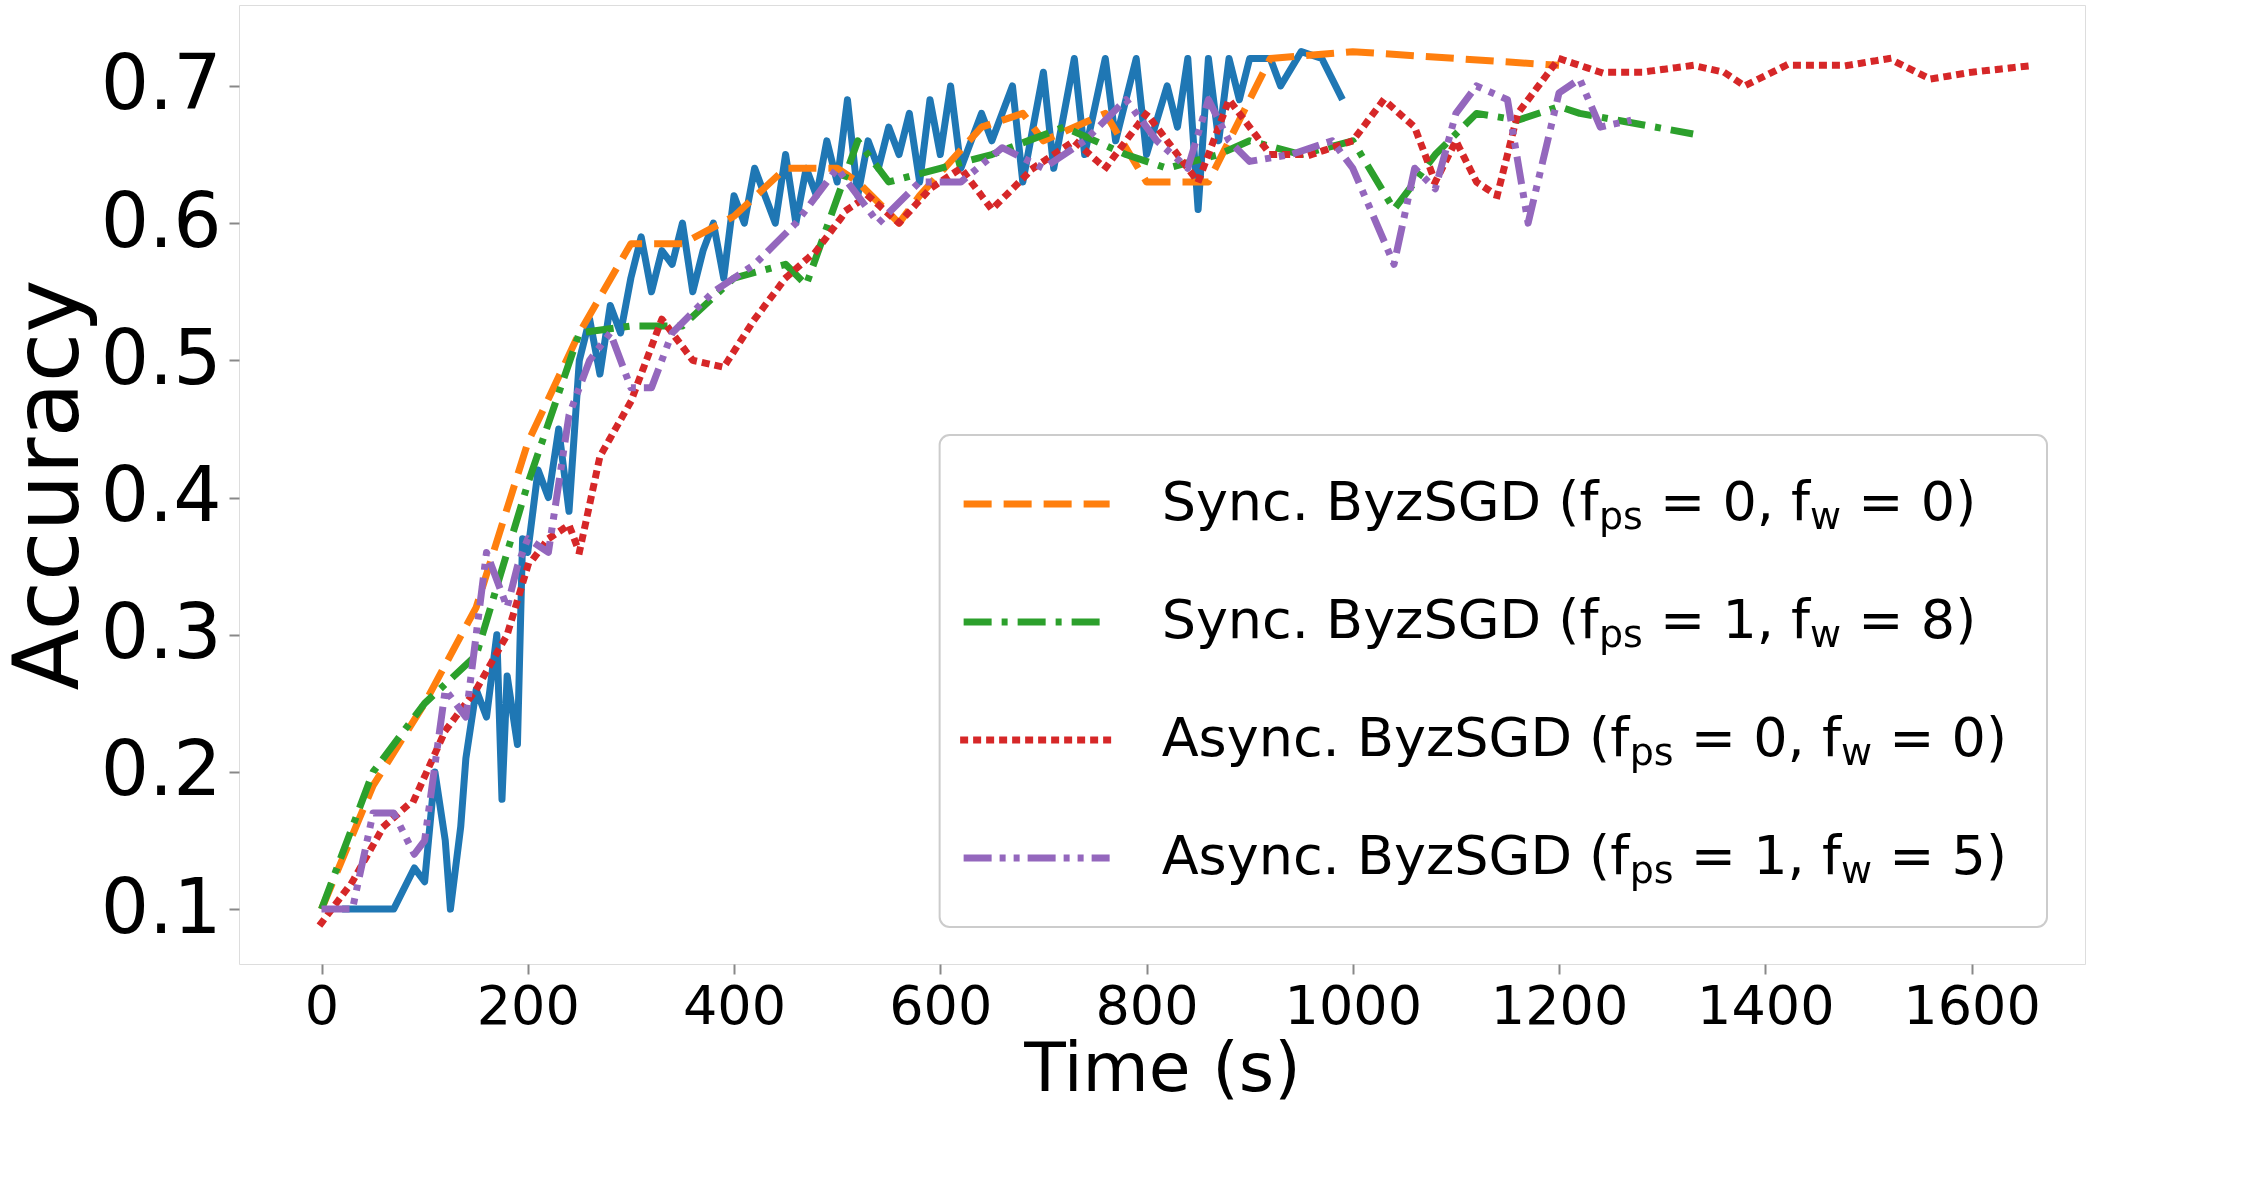 The width and height of the screenshot is (2250, 1200). Describe the element at coordinates (1766, 1005) in the screenshot. I see `x-tick-label: 1400` at that location.